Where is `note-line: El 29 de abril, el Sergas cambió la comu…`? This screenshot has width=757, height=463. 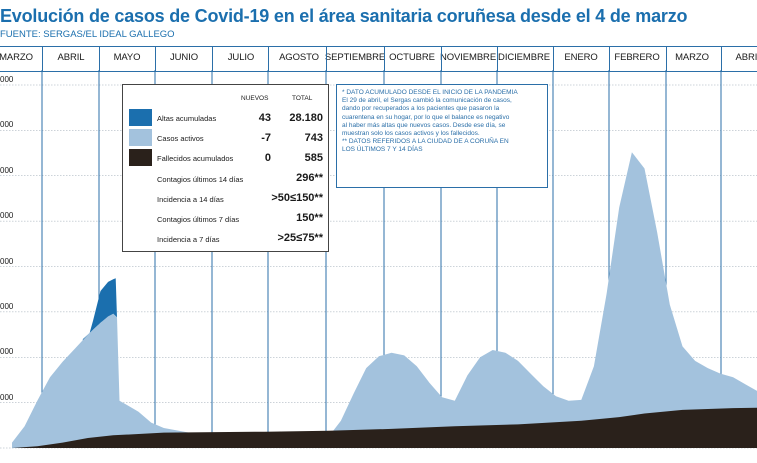
note-line: El 29 de abril, el Sergas cambió la comu… is located at coordinates (427, 101).